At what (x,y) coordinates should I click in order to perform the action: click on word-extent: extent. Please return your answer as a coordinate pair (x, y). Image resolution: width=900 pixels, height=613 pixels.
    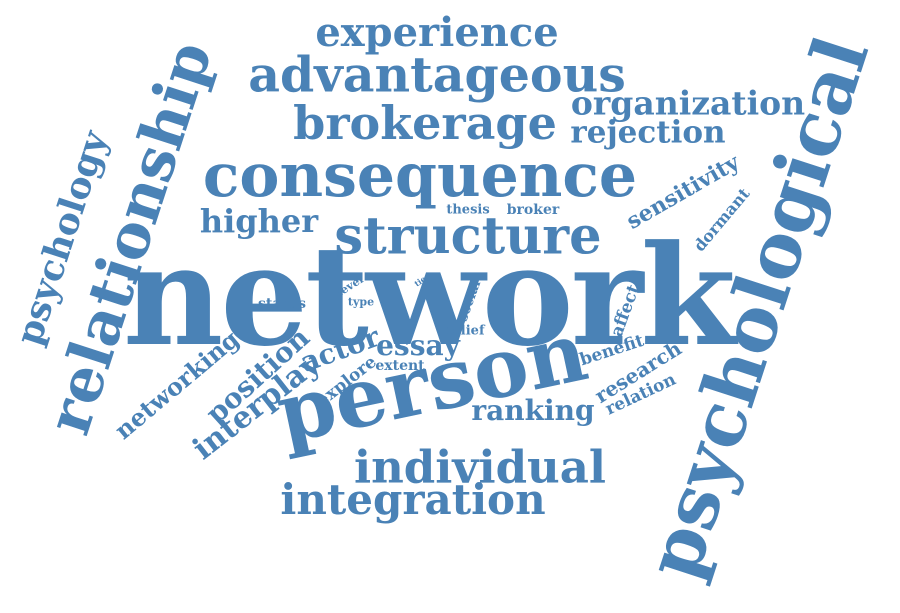
    Looking at the image, I should click on (400, 366).